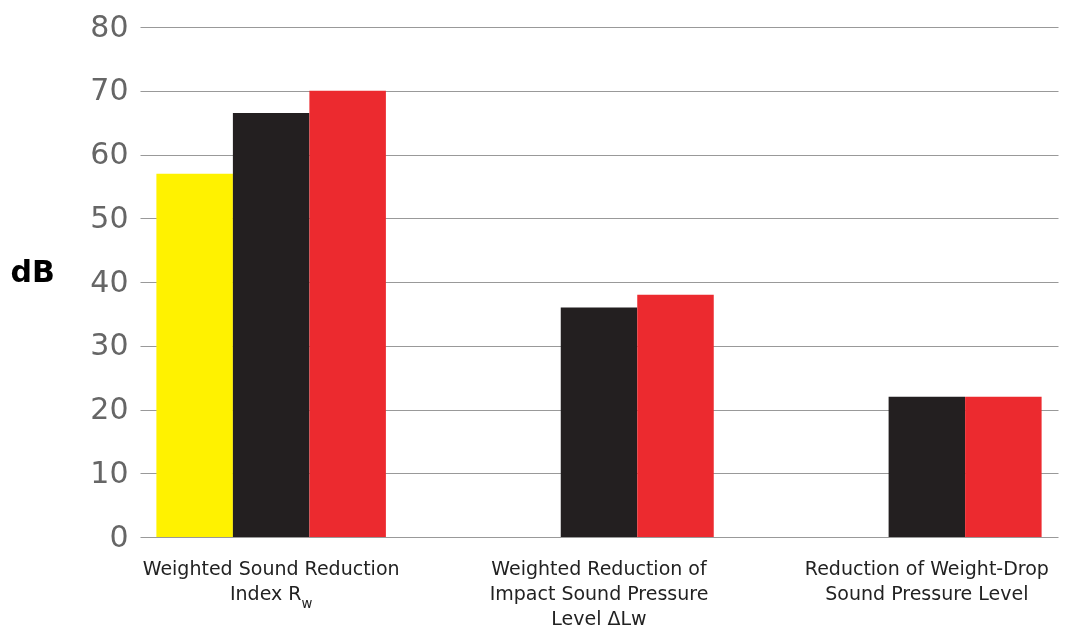 The height and width of the screenshot is (632, 1088). I want to click on y-tick-label: 70, so click(109, 90).